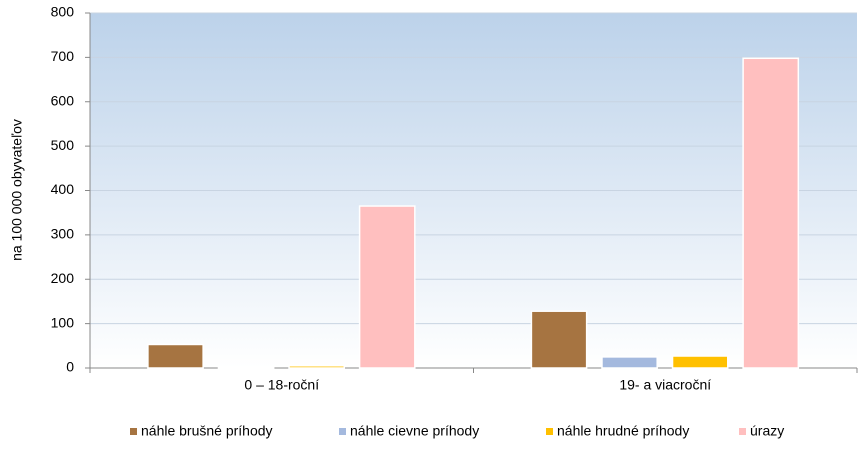 This screenshot has width=862, height=449. I want to click on legend-label: náhle brušné príhody, so click(207, 431).